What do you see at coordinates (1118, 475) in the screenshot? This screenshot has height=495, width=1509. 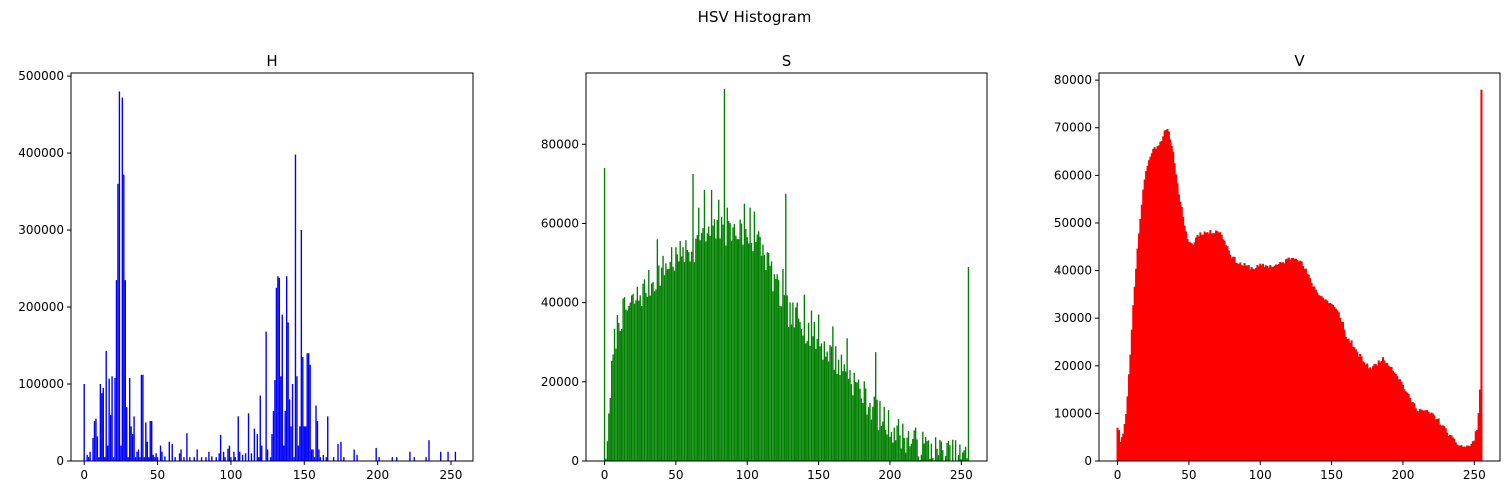 I see `x-tick-label: 0` at bounding box center [1118, 475].